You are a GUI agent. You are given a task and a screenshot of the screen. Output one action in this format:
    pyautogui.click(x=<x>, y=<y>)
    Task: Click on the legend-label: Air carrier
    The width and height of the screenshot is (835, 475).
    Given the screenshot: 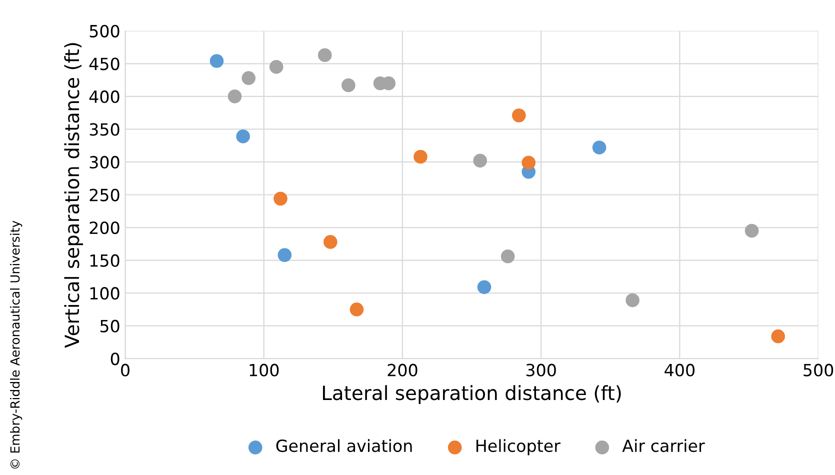 What is the action you would take?
    pyautogui.click(x=663, y=445)
    